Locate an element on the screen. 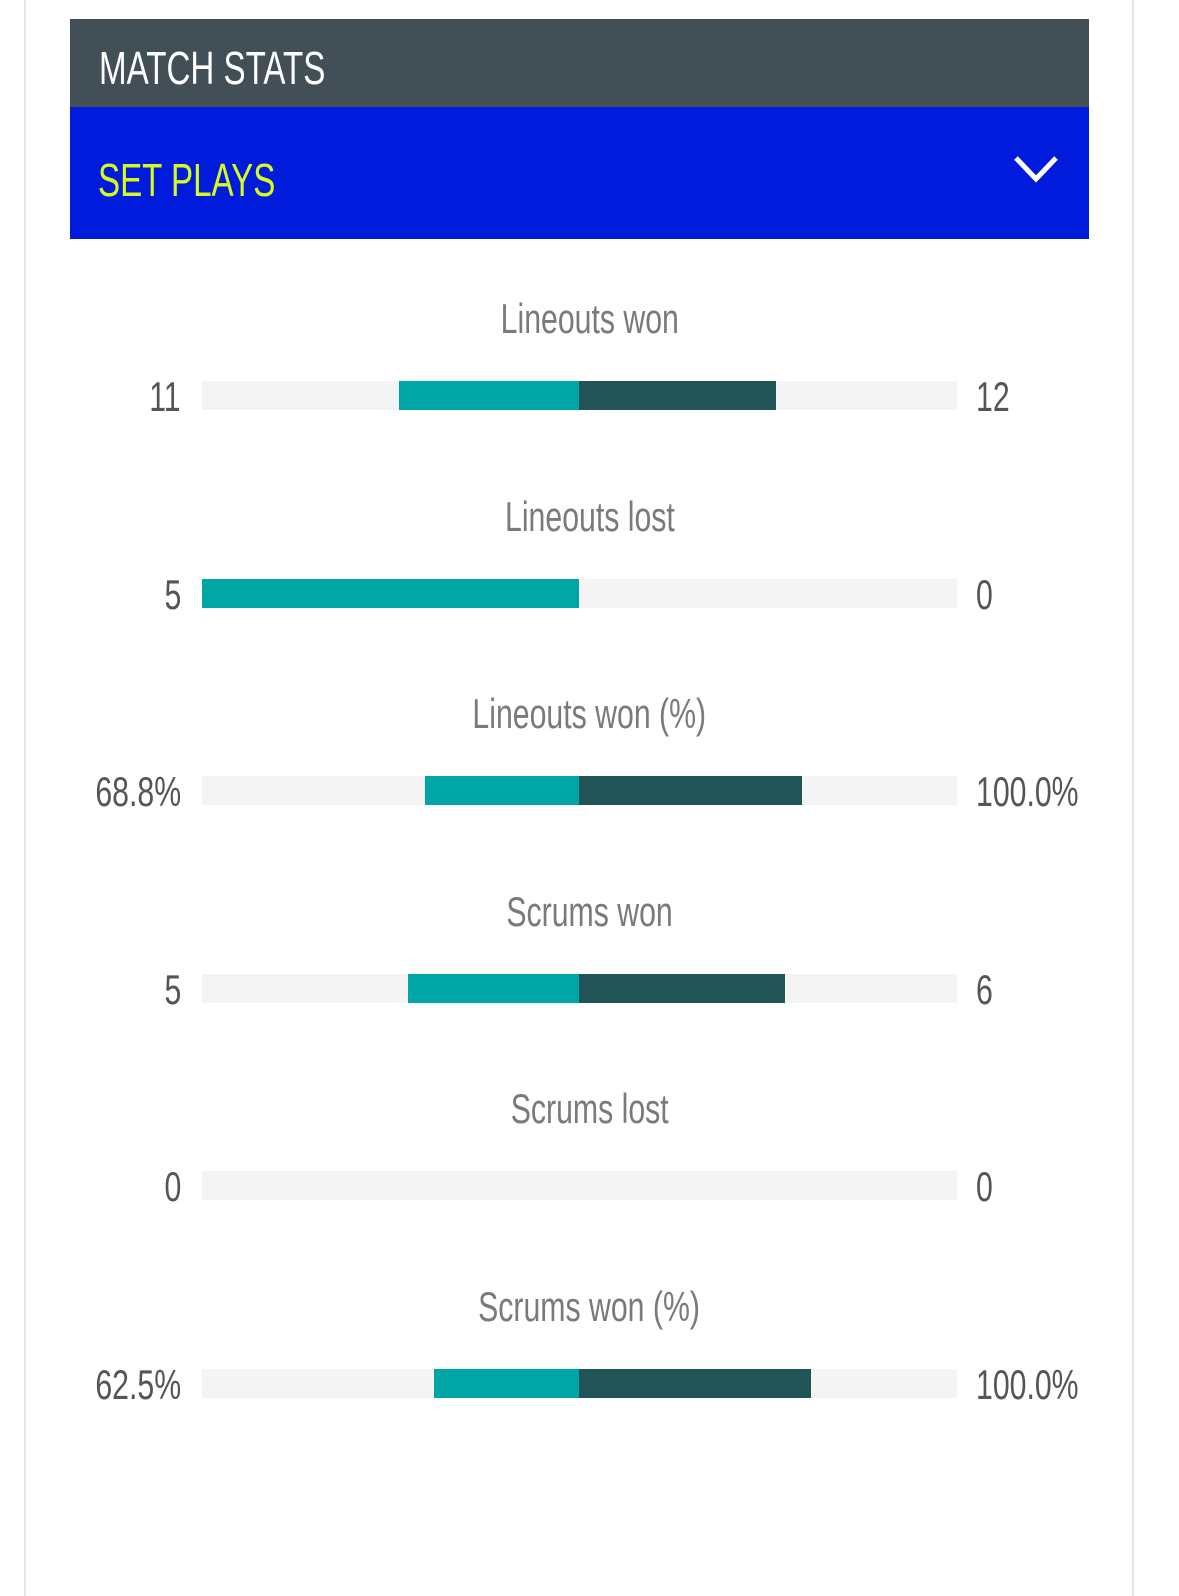 The width and height of the screenshot is (1179, 1596). header-title: MATCH STATS is located at coordinates (212, 68).